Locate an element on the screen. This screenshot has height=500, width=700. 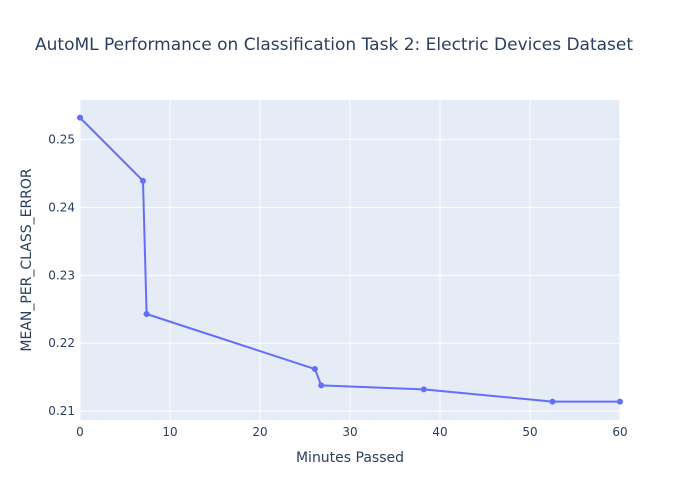
x-tick-label: 20 is located at coordinates (259, 432).